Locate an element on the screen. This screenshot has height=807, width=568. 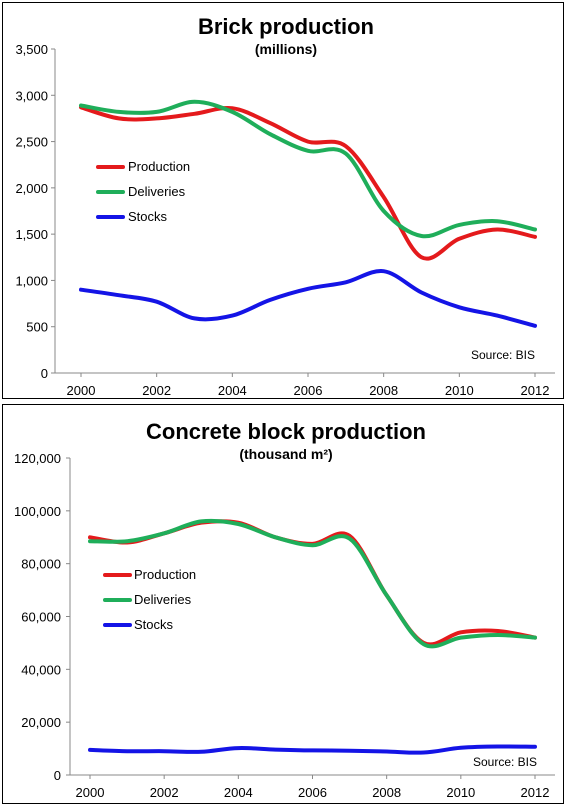
y-tick-label: 120,000 is located at coordinates (37, 458).